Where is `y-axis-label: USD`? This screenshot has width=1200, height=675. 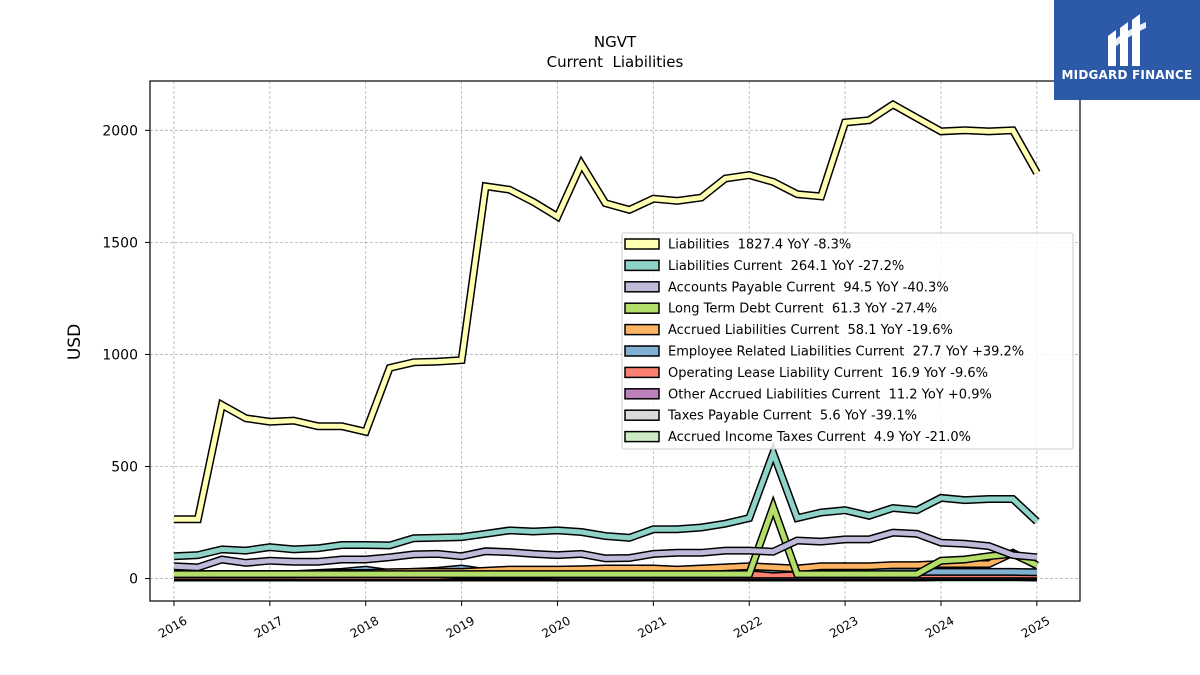 y-axis-label: USD is located at coordinates (75, 342).